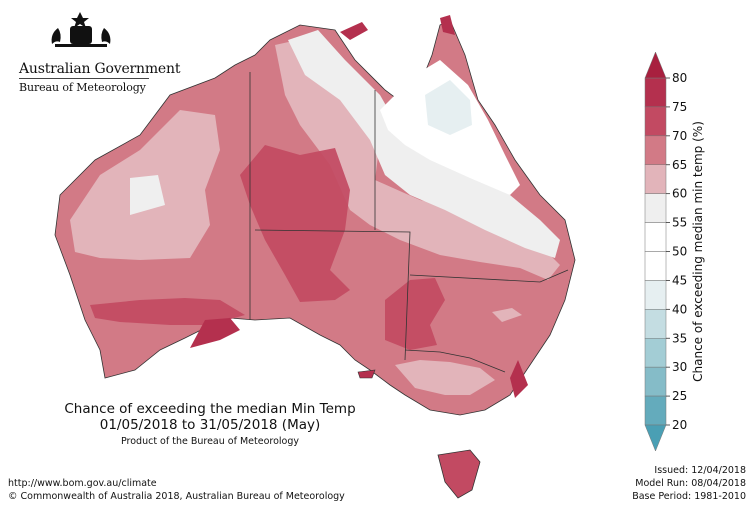 Image resolution: width=754 pixels, height=505 pixels. Describe the element at coordinates (690, 483) in the screenshot. I see `model-run-date: Model Run: 08/04/2018` at that location.